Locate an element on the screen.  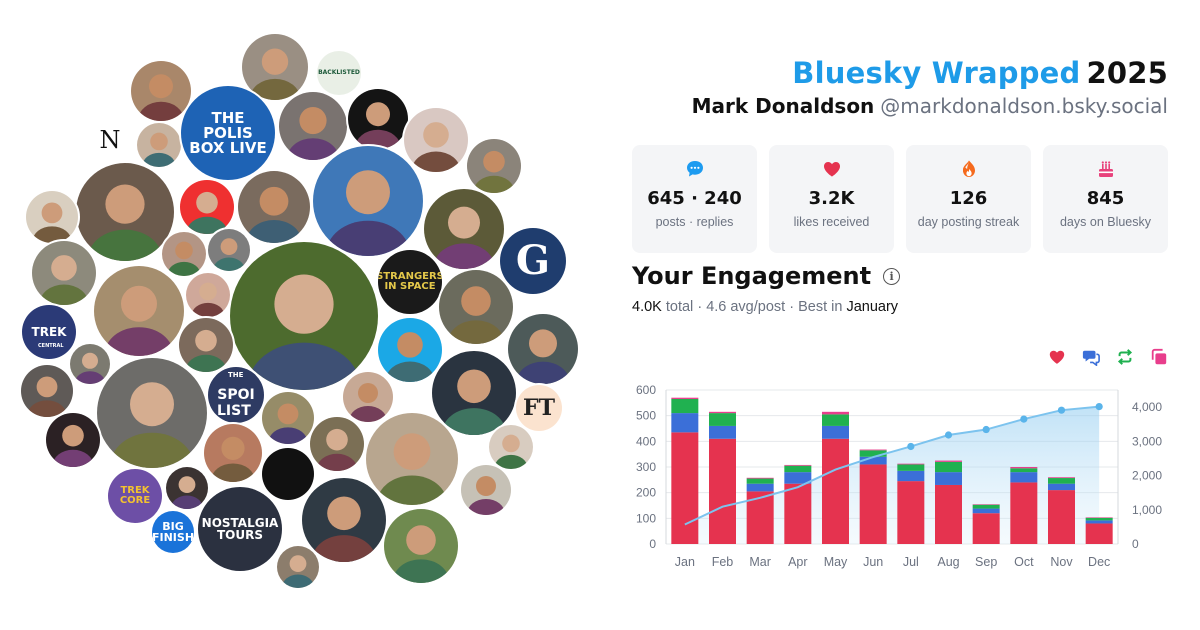
stat-value: 3.2K is located at coordinates (831, 198).